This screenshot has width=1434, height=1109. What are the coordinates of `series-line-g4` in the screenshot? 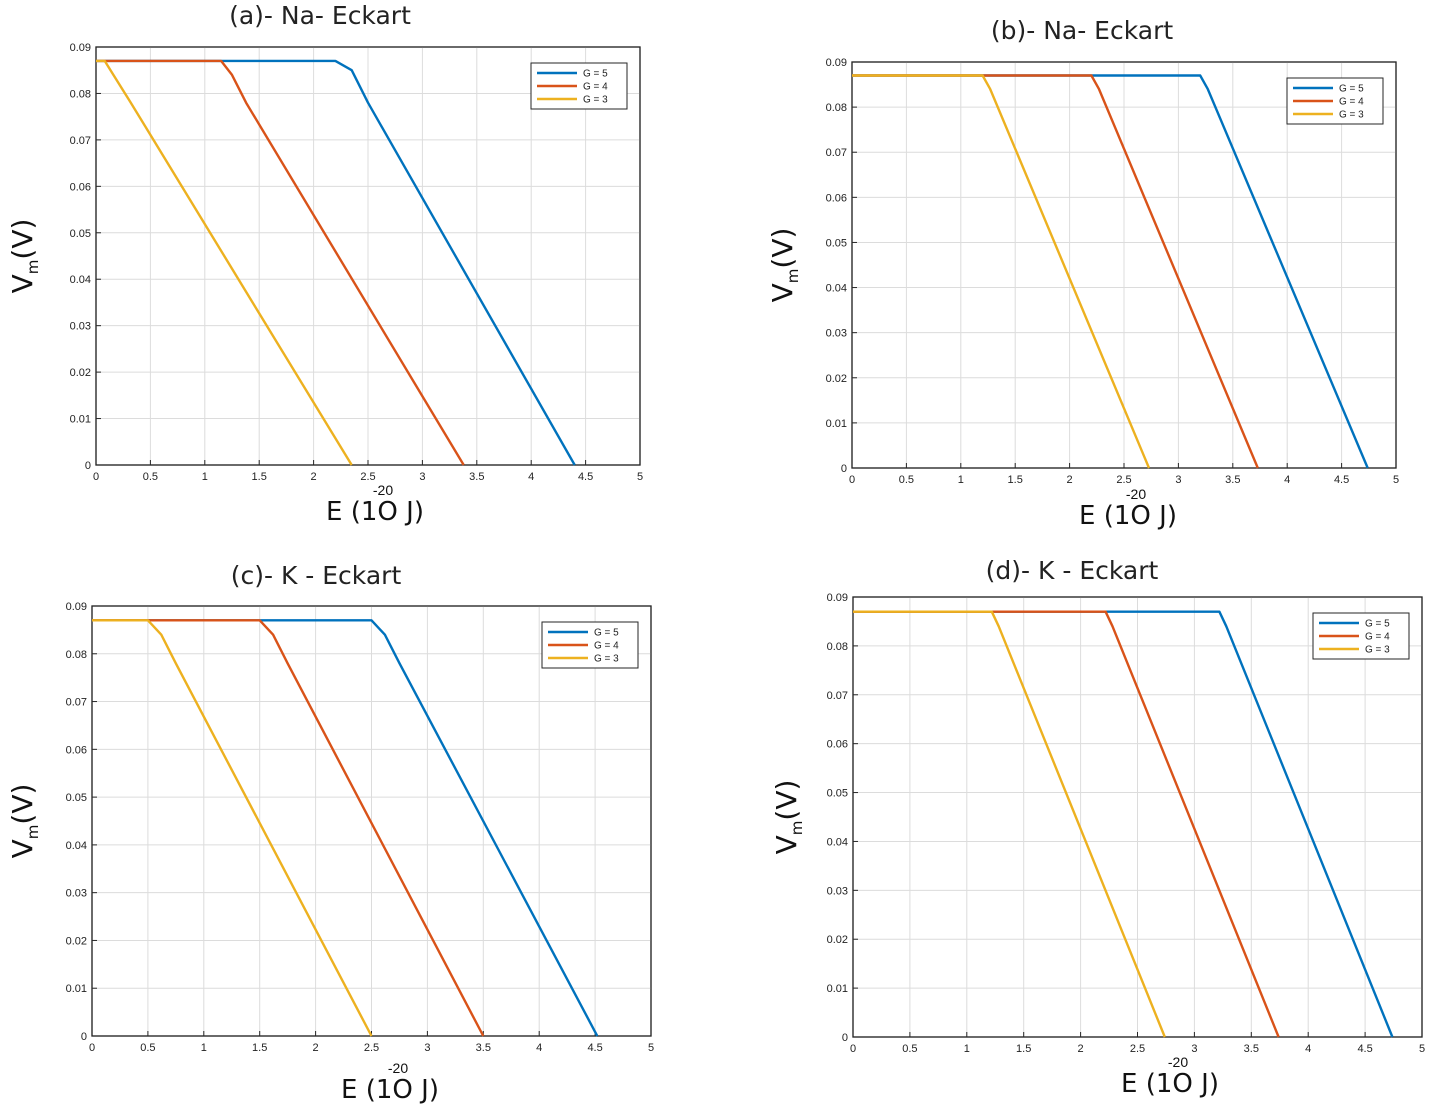 It's located at (288, 828).